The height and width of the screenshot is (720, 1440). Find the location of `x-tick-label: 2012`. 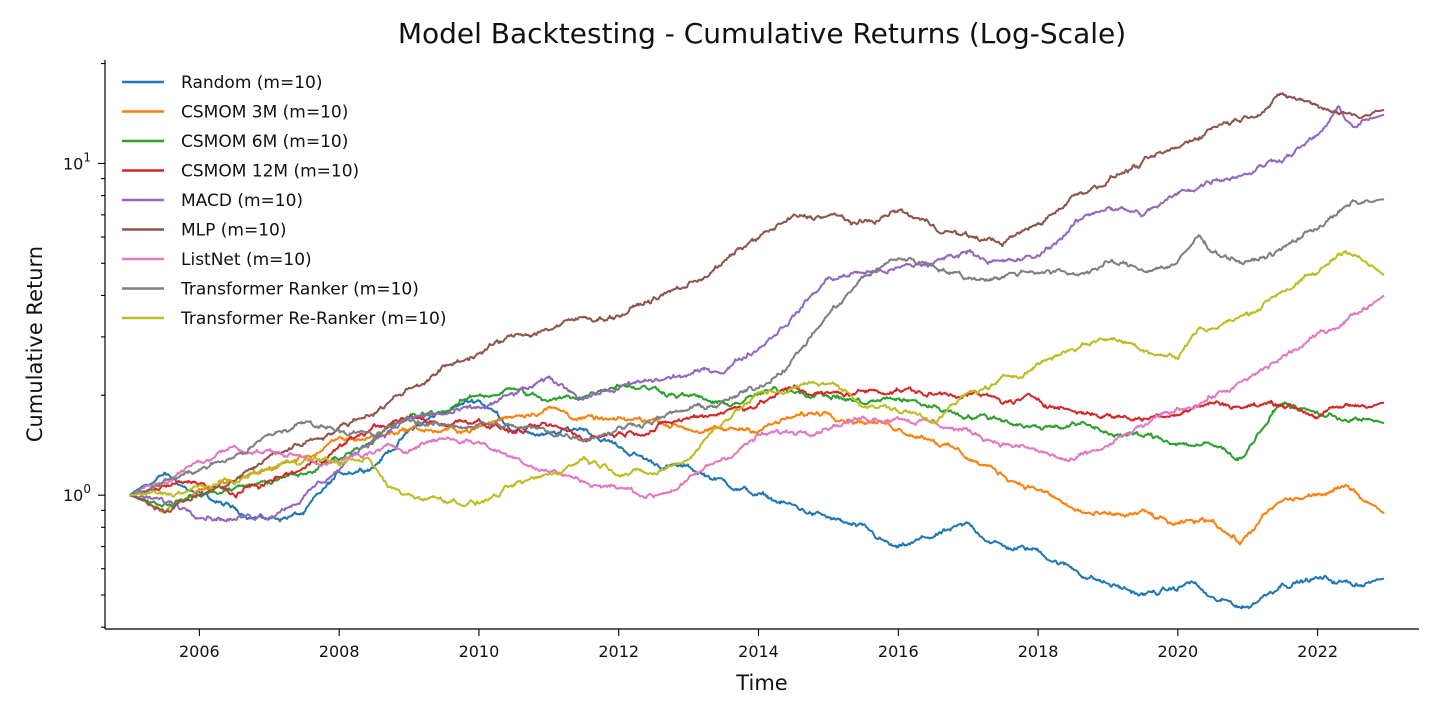

x-tick-label: 2012 is located at coordinates (618, 651).